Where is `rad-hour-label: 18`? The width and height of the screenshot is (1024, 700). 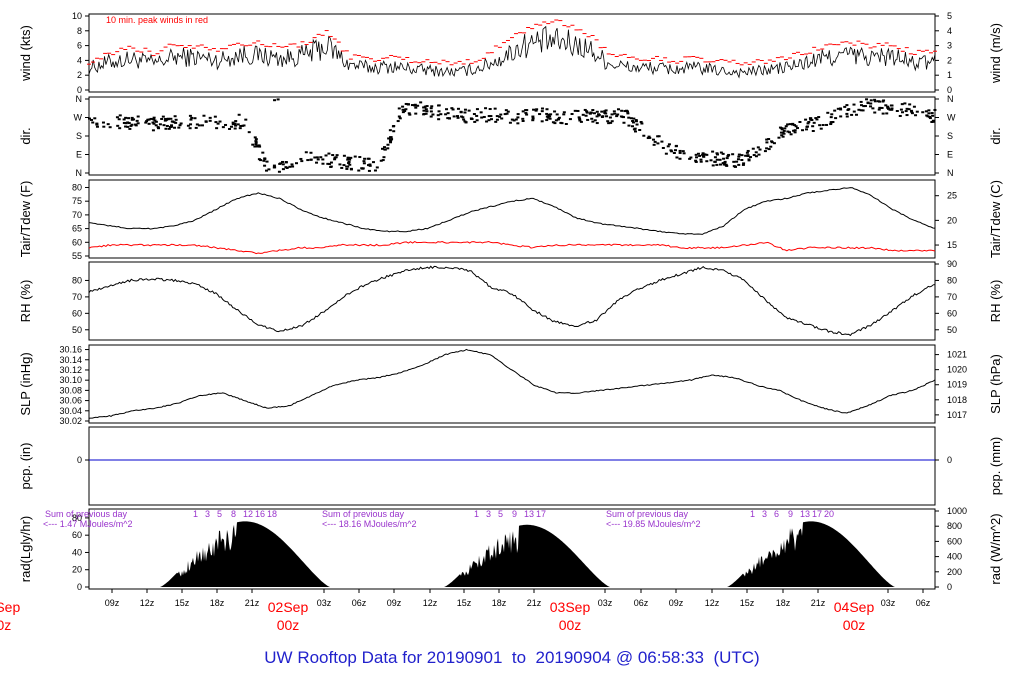 rad-hour-label: 18 is located at coordinates (272, 514).